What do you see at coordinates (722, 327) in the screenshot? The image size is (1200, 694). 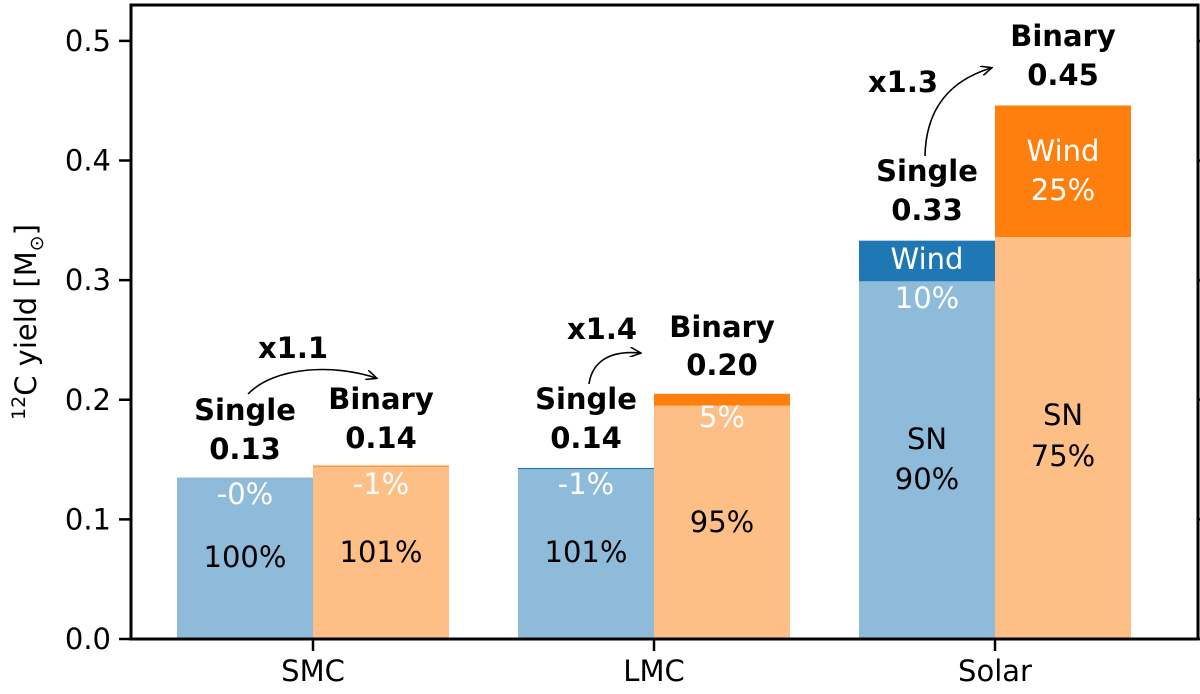 I see `annotation-lmc-binary-label-title: Binary` at bounding box center [722, 327].